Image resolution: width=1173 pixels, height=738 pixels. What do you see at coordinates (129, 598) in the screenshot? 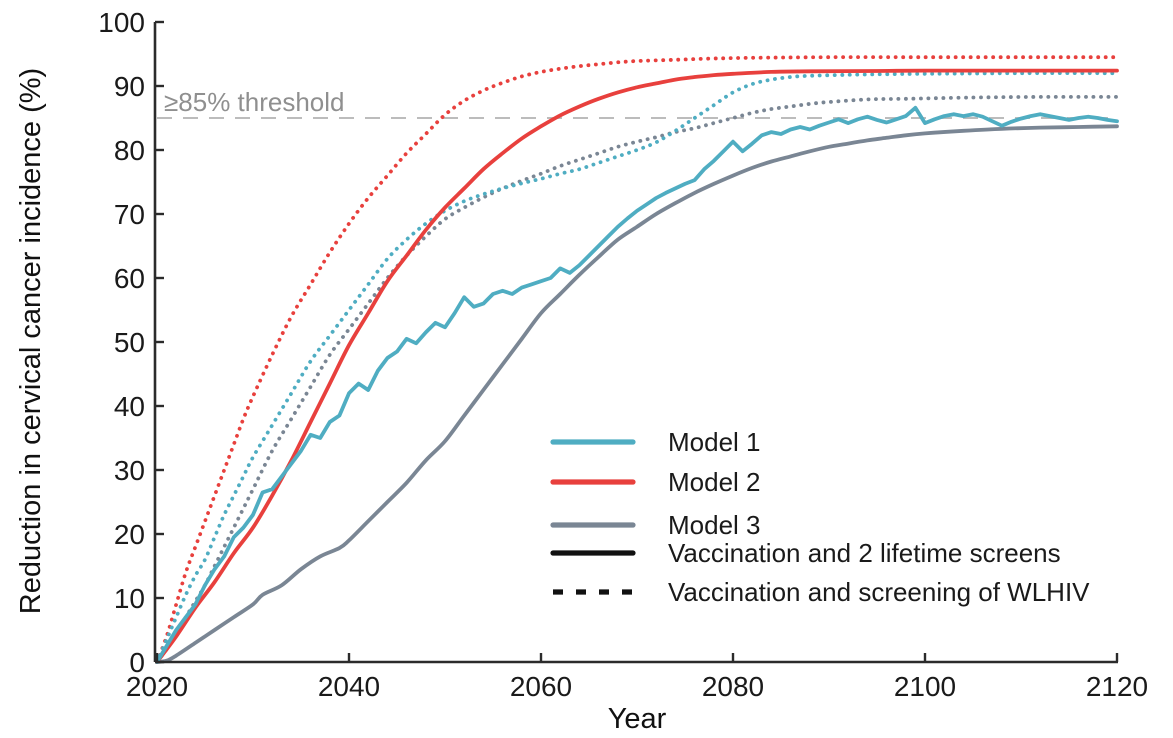
I see `y-tick-label: 10` at bounding box center [129, 598].